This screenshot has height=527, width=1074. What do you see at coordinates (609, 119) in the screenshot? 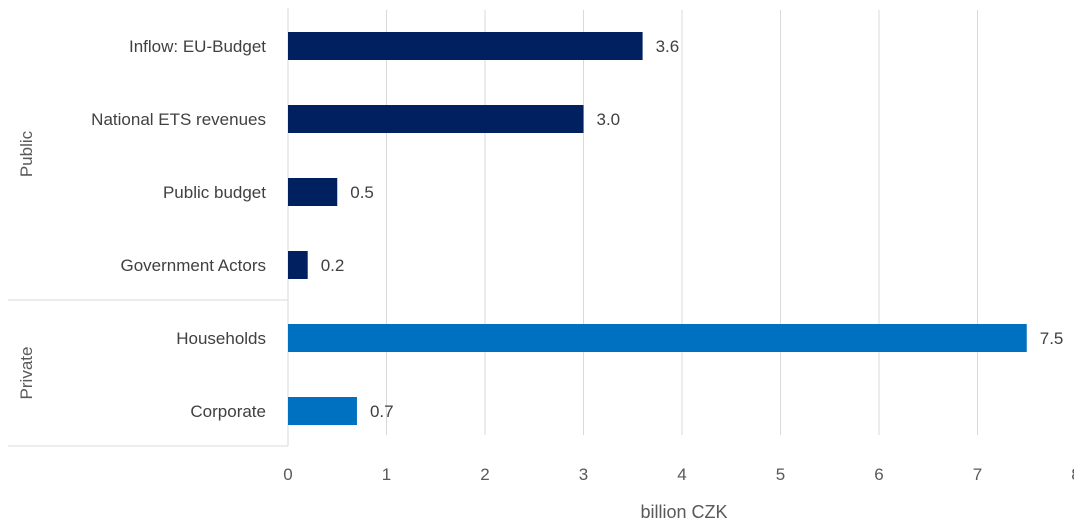
I see `value-label: 3.0` at bounding box center [609, 119].